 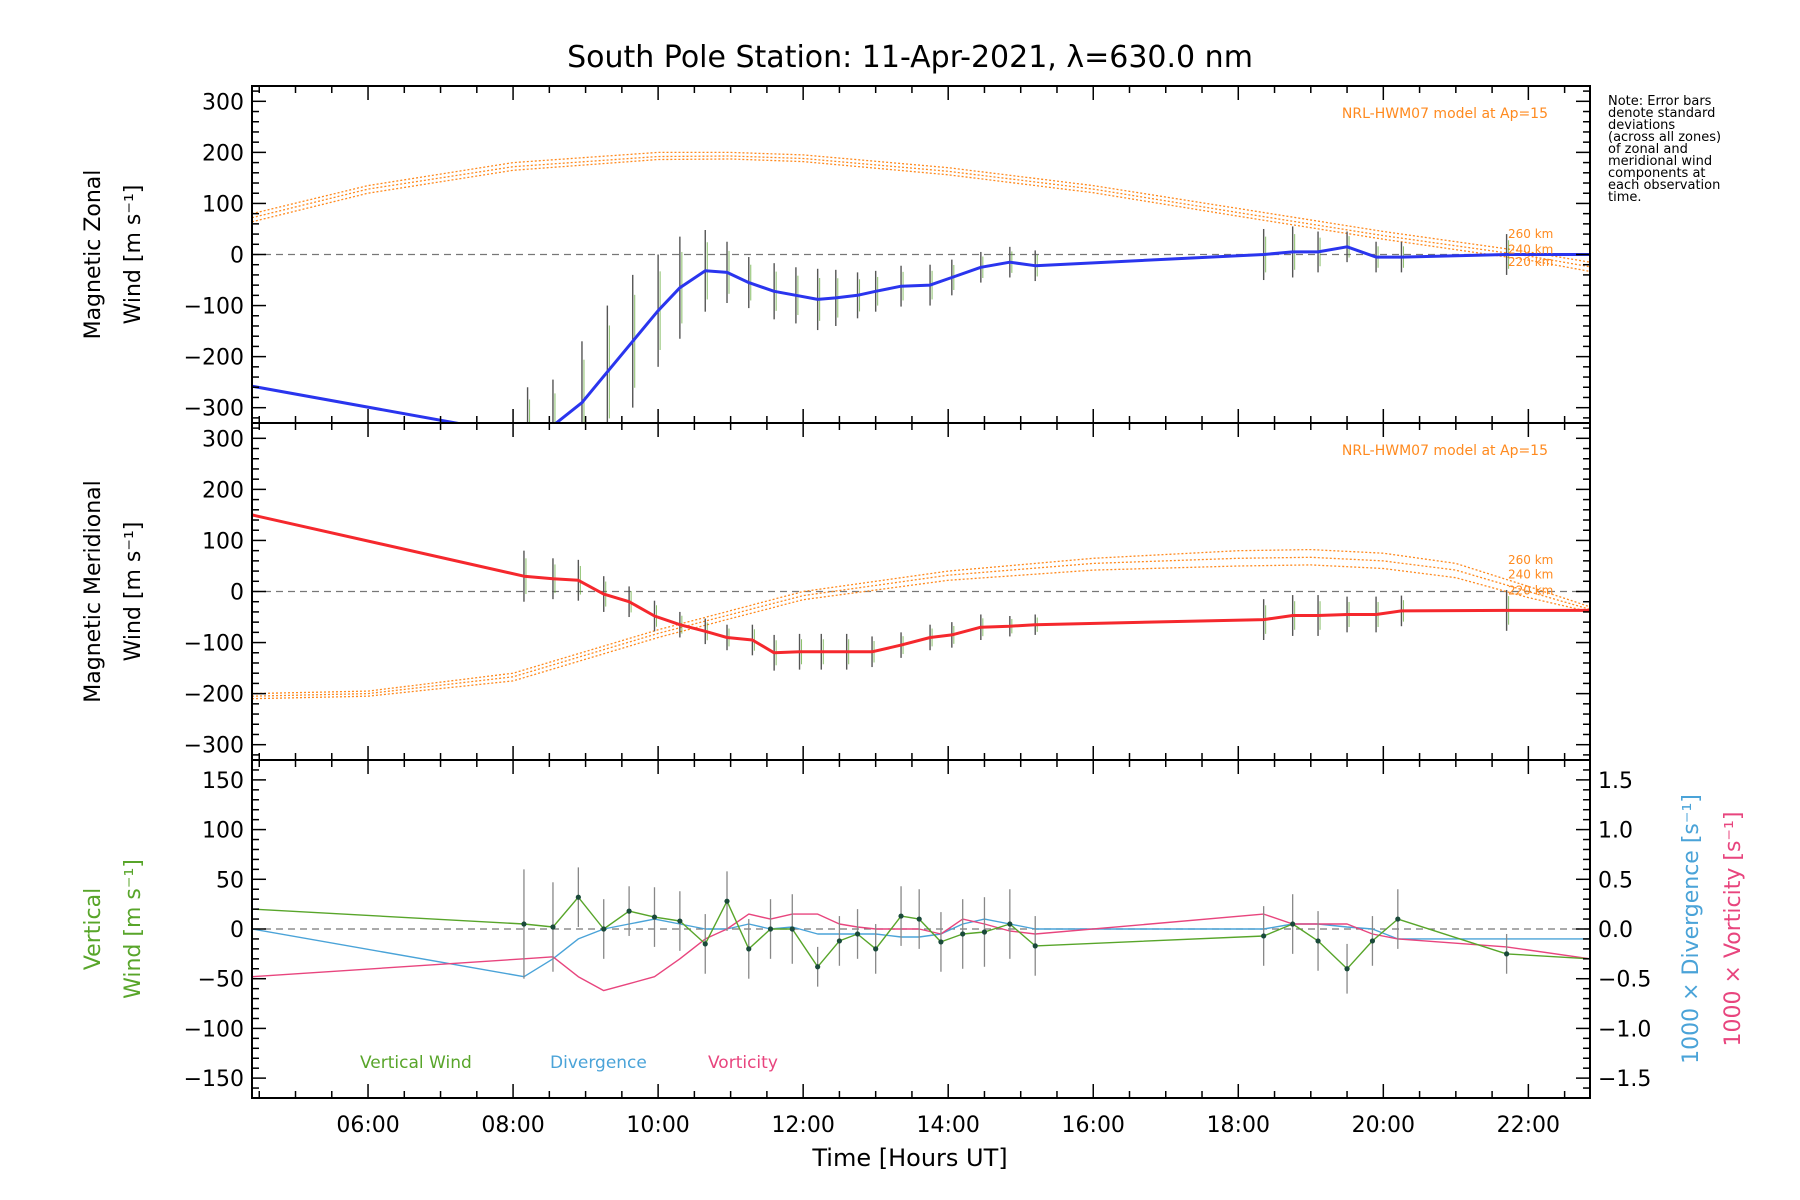 What do you see at coordinates (93, 929) in the screenshot?
I see `y-axis-label: Vertical` at bounding box center [93, 929].